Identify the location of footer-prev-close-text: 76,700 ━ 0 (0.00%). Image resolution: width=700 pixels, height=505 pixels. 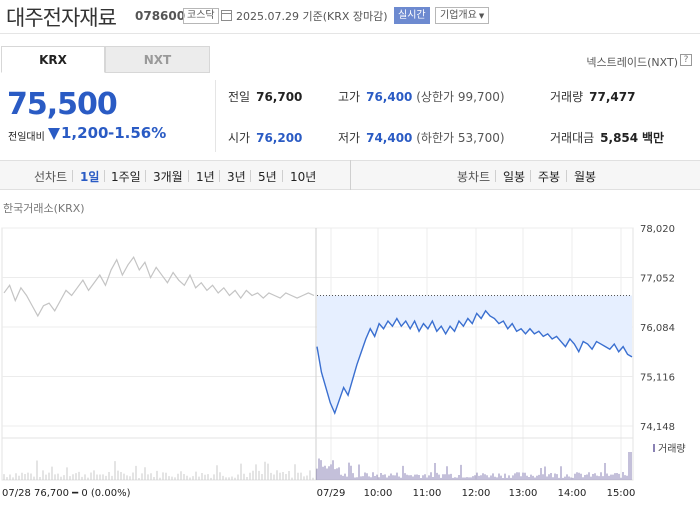
(82, 493).